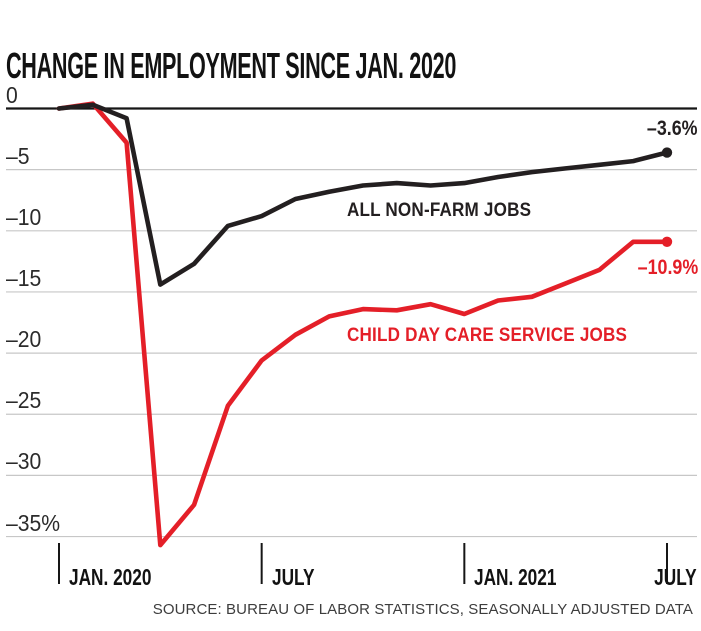 Image resolution: width=701 pixels, height=631 pixels. I want to click on chart-title: CHANGE IN EMPLOYMENT SINCE JAN. 2020, so click(231, 66).